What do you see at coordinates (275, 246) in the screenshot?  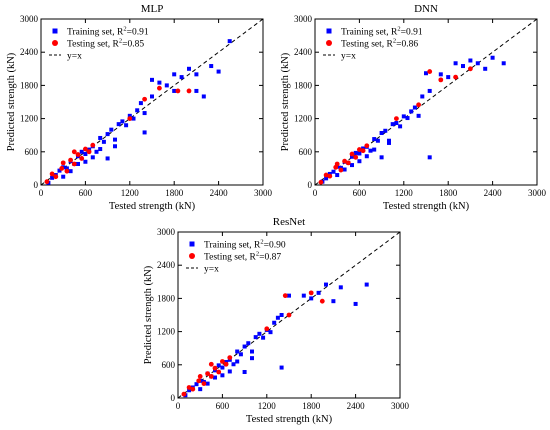 I see `legend-training-r2: =0.90` at bounding box center [275, 246].